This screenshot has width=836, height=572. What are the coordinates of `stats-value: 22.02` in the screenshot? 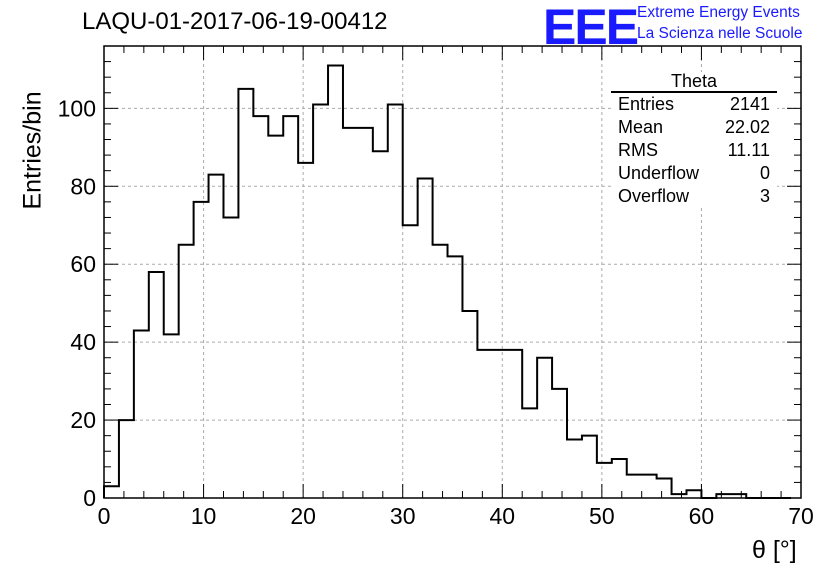 It's located at (747, 127).